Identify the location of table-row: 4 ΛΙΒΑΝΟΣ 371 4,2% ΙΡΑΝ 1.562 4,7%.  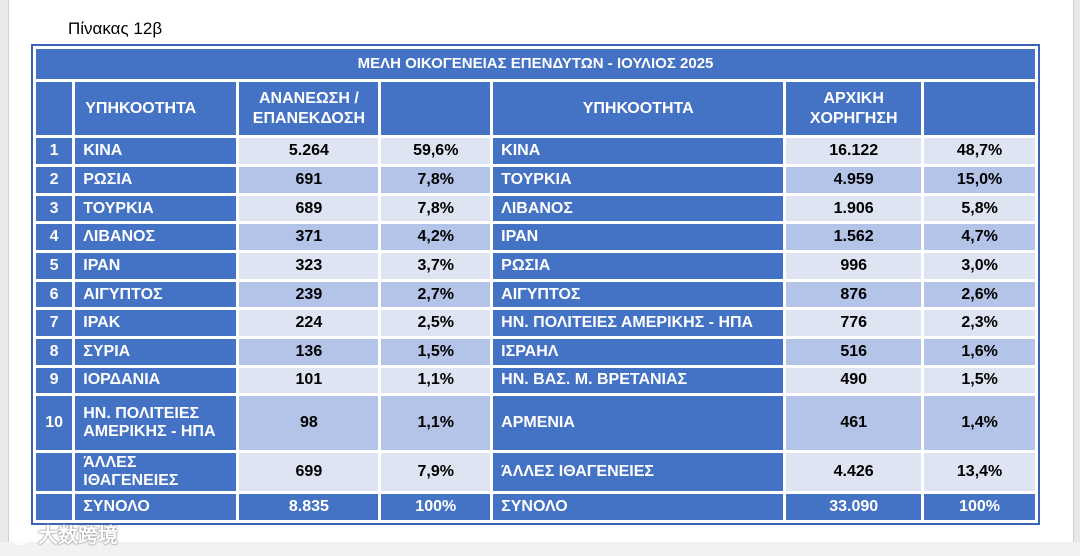
(535, 237).